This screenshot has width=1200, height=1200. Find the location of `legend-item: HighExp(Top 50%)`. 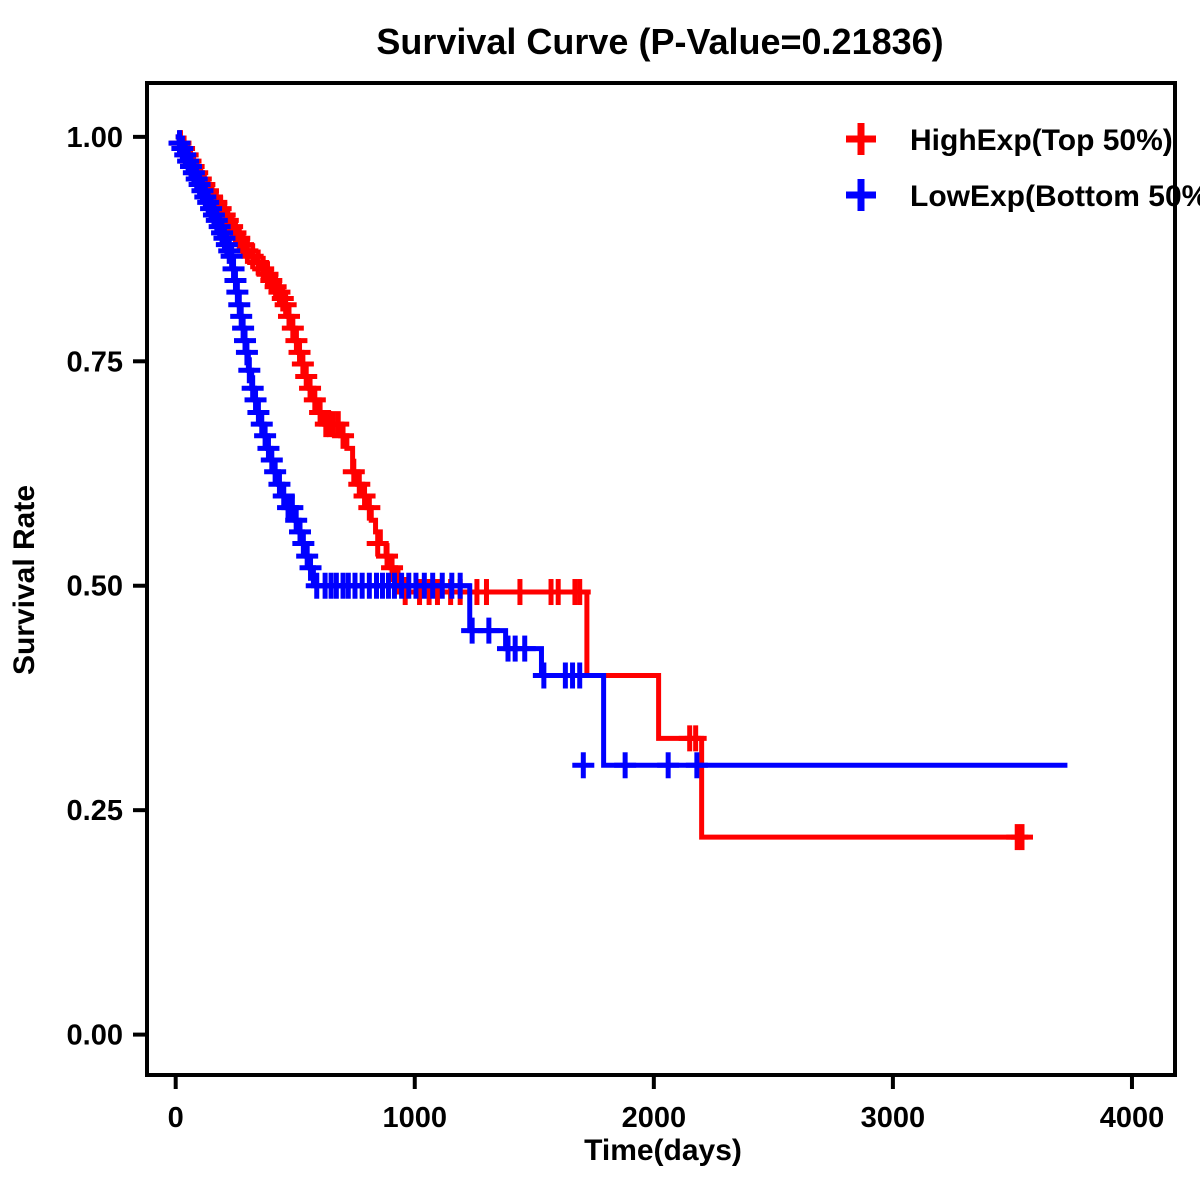

legend-item: HighExp(Top 50%) is located at coordinates (1009, 140).